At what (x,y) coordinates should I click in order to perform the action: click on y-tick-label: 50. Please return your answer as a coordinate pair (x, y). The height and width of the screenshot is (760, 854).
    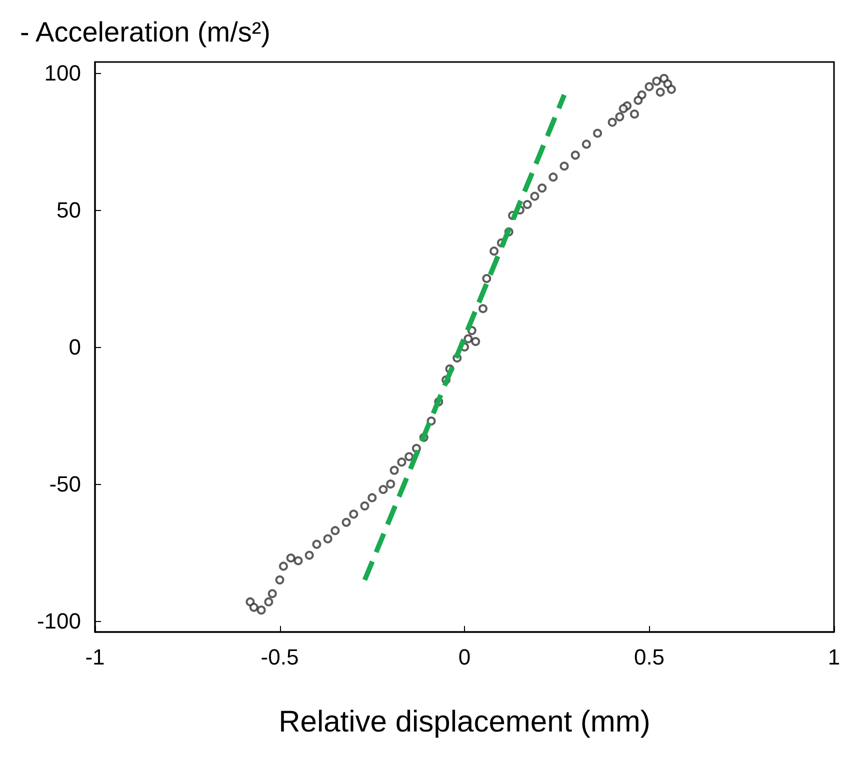
    Looking at the image, I should click on (68, 209).